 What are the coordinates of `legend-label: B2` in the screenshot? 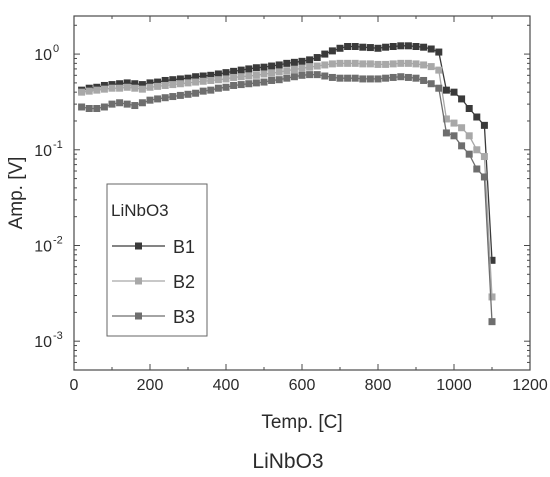 It's located at (184, 282).